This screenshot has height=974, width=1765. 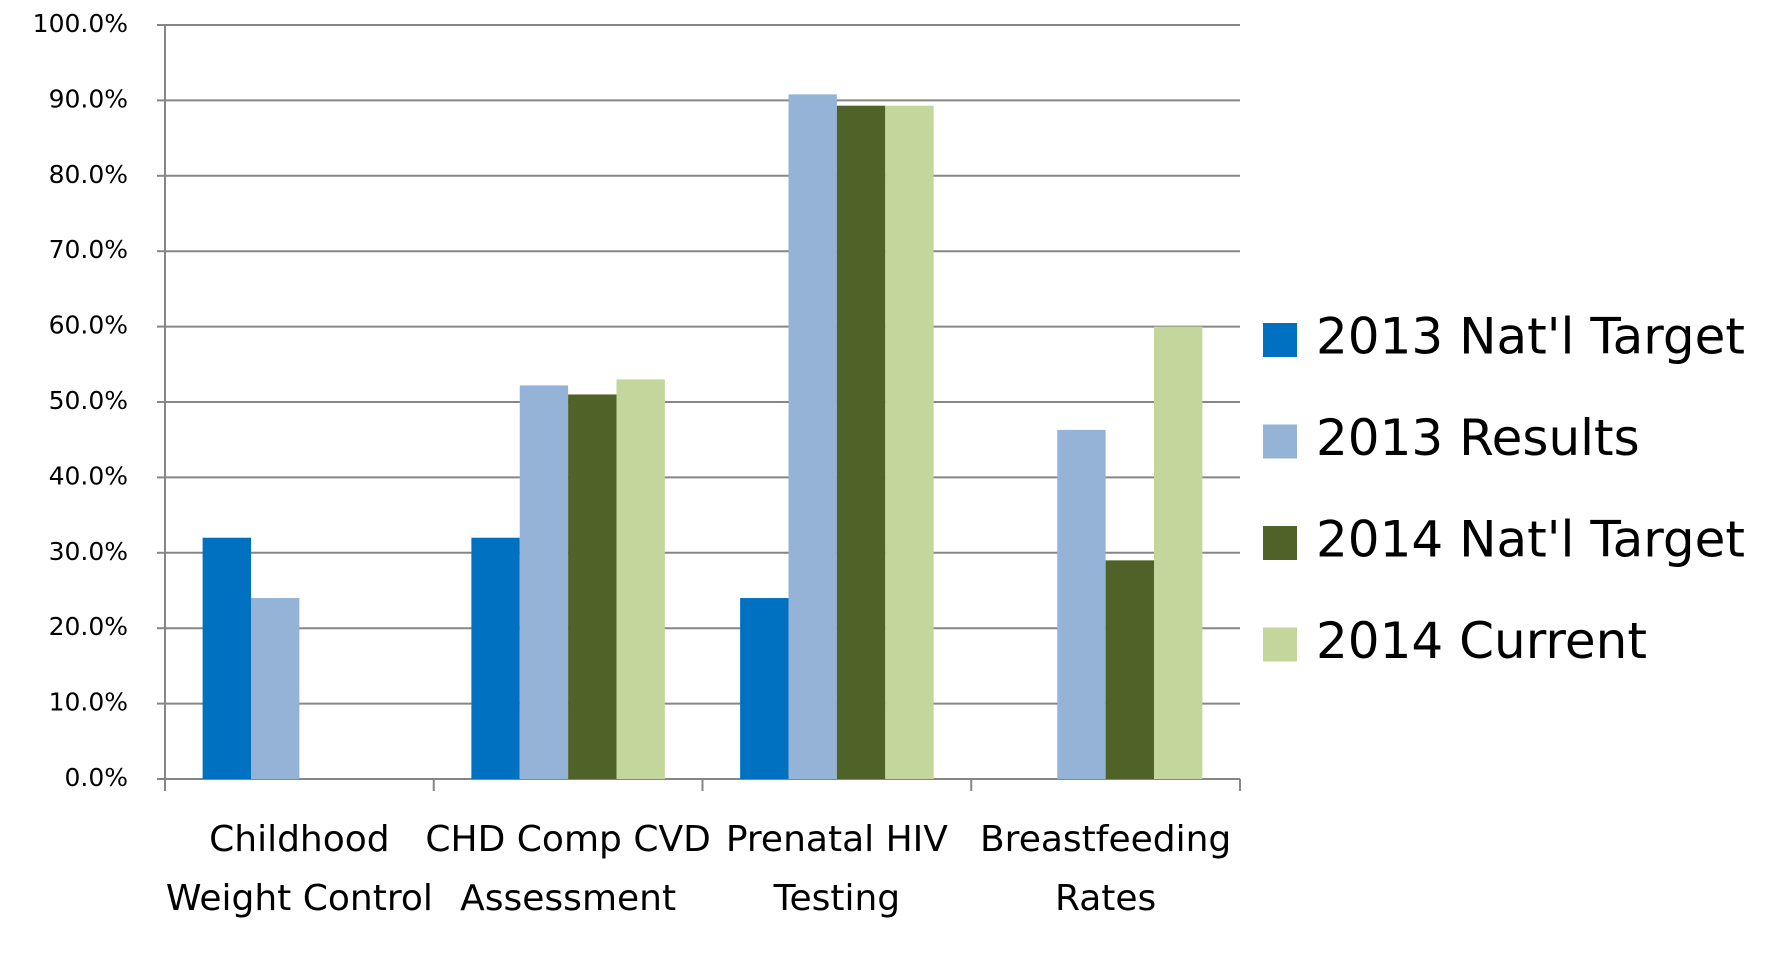 I want to click on y-tick-label: 20.0%, so click(x=88, y=626).